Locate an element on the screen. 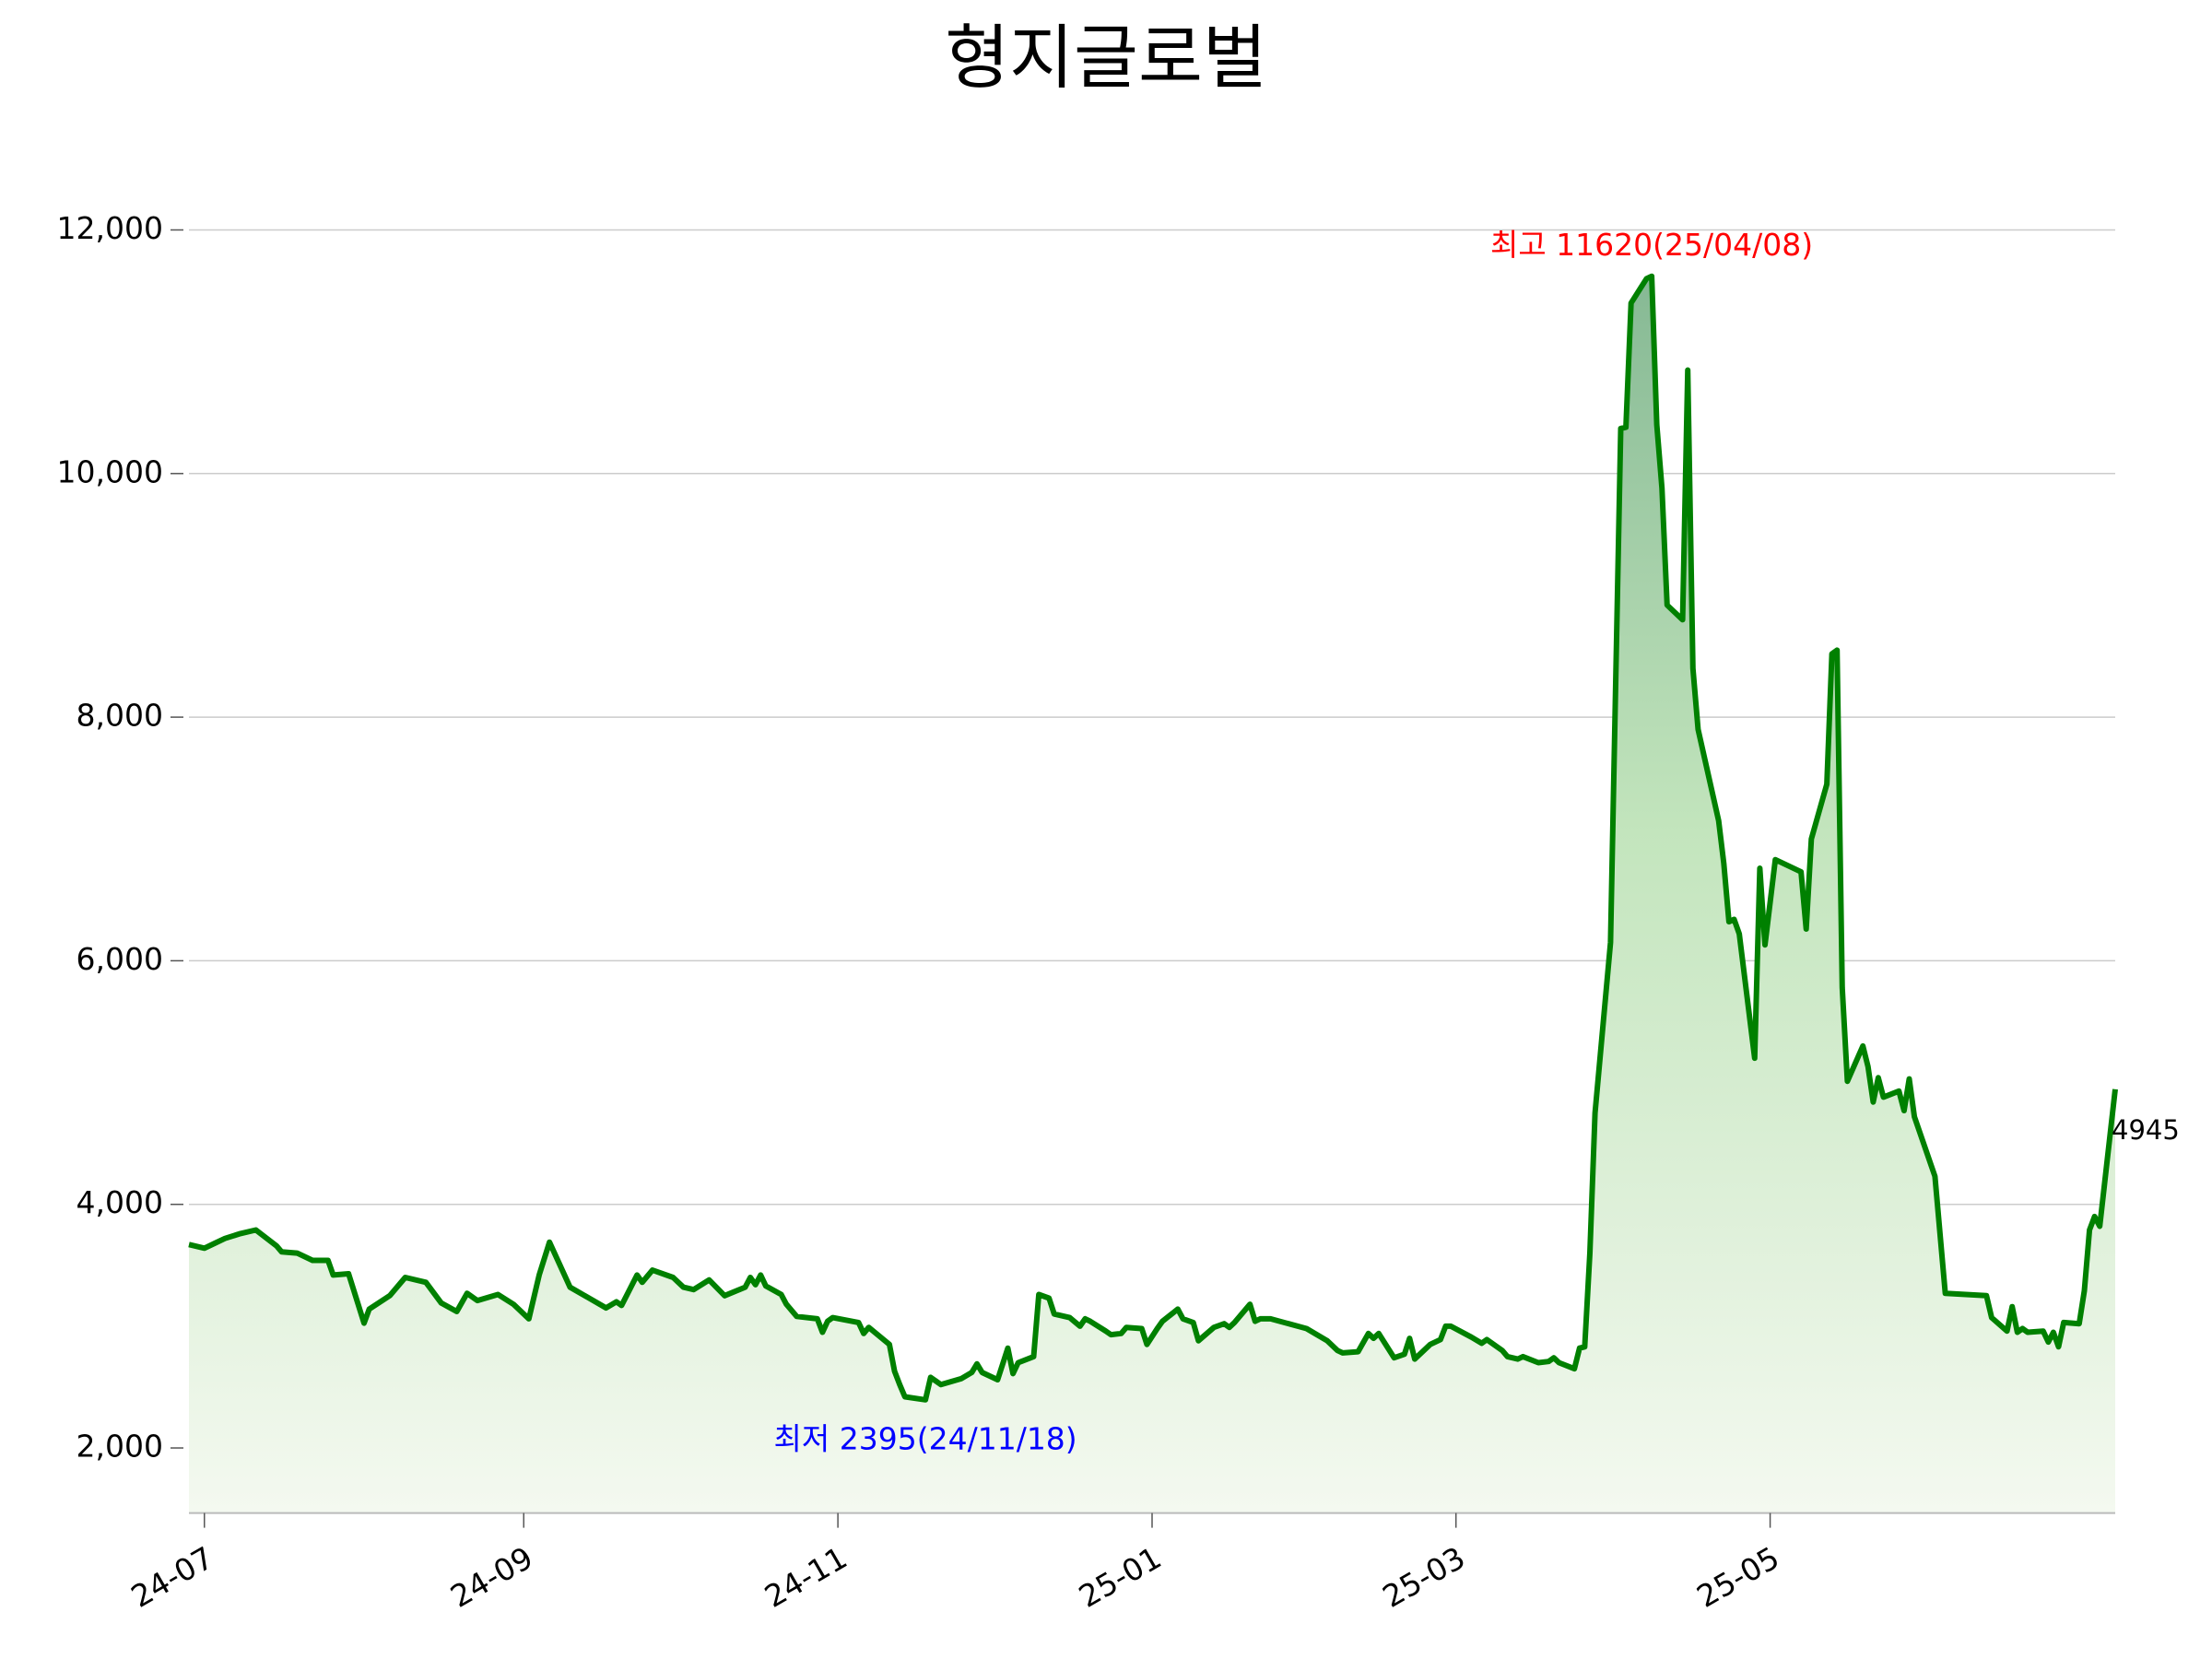 This screenshot has height=1659, width=2212. x-tick-label: 24-07 is located at coordinates (172, 1577).